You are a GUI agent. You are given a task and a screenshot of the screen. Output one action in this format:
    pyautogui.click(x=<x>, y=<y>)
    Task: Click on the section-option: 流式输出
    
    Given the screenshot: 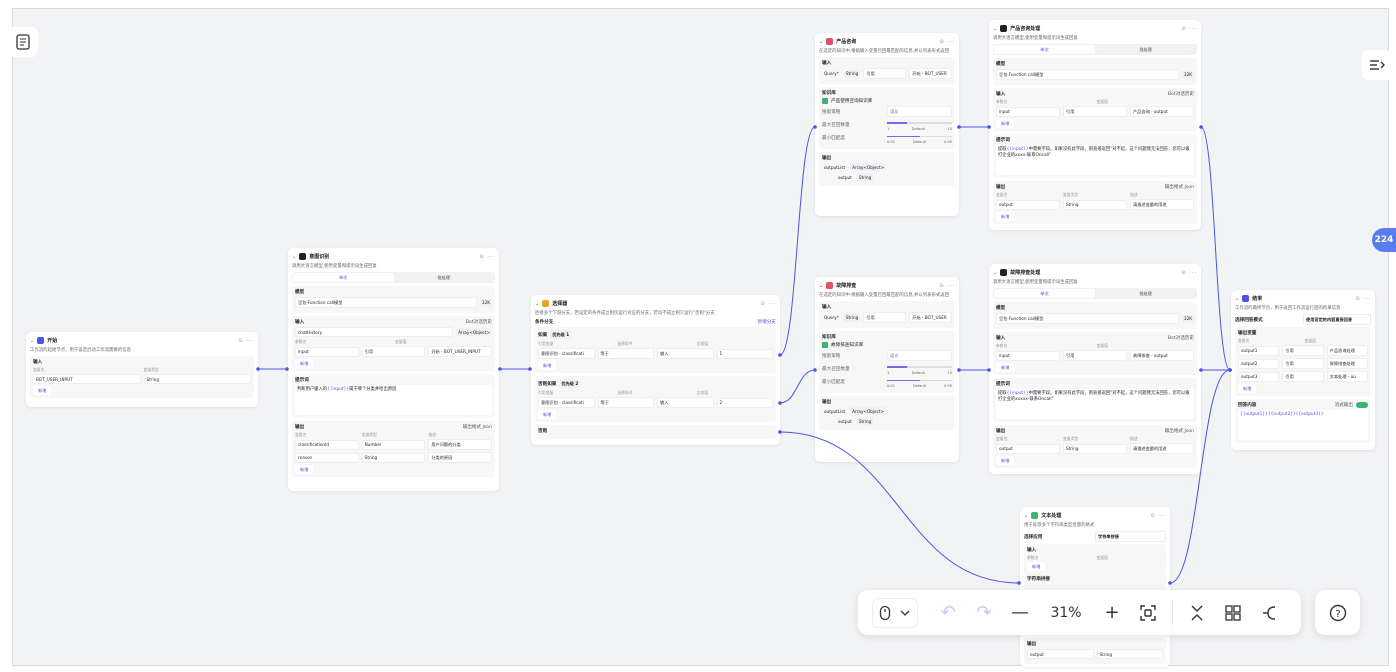 What is the action you would take?
    pyautogui.click(x=1343, y=405)
    